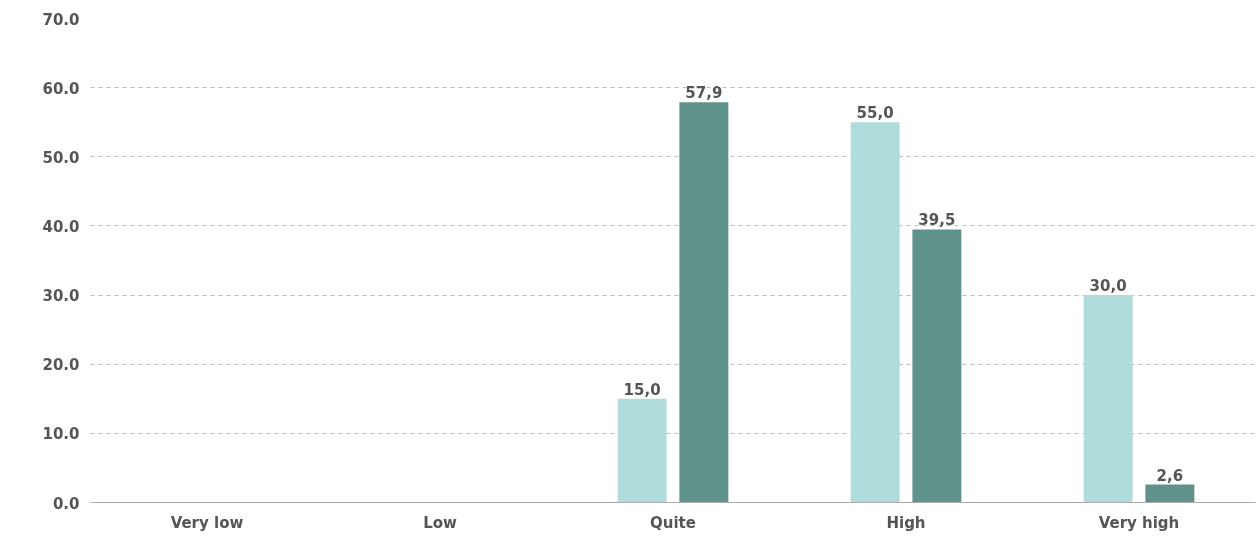  What do you see at coordinates (66, 503) in the screenshot?
I see `y-tick-label: 0.0` at bounding box center [66, 503].